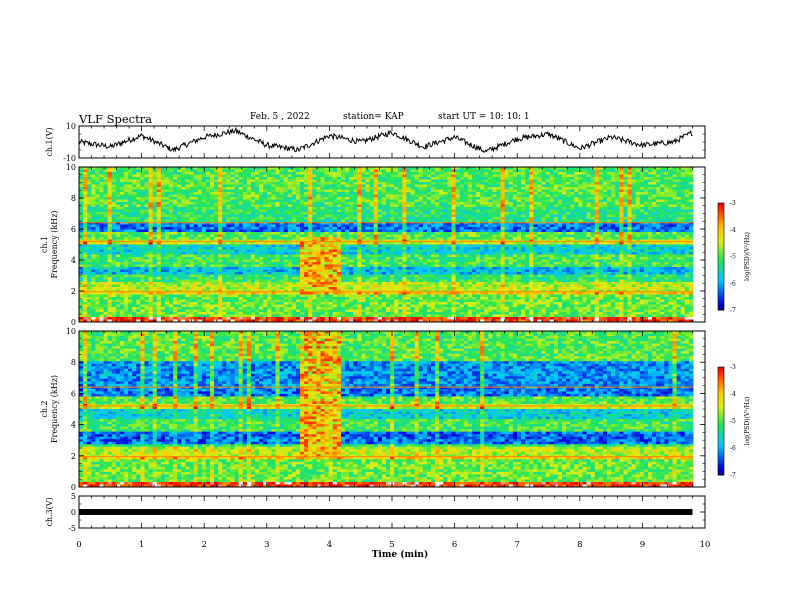  I want to click on ch3-ytick-label: 5, so click(73, 496).